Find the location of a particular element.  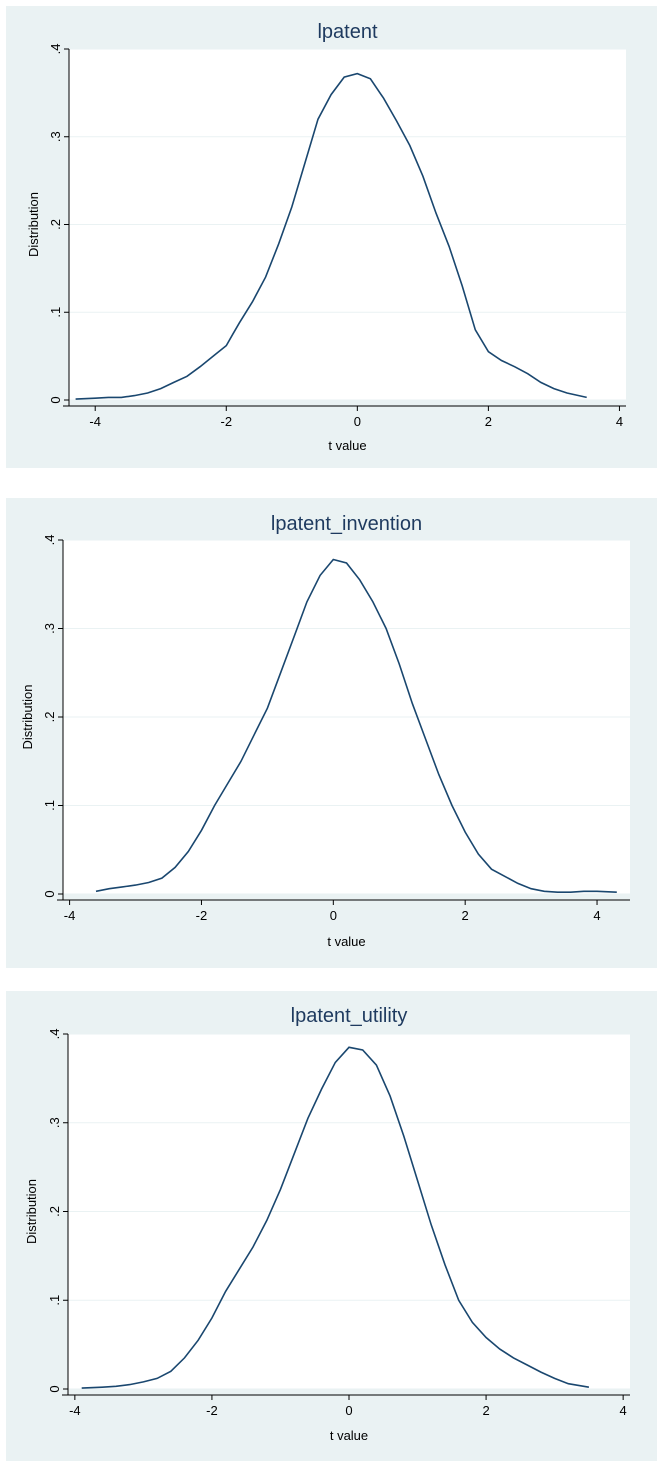

chart-title: lpatent_utility is located at coordinates (349, 1016).